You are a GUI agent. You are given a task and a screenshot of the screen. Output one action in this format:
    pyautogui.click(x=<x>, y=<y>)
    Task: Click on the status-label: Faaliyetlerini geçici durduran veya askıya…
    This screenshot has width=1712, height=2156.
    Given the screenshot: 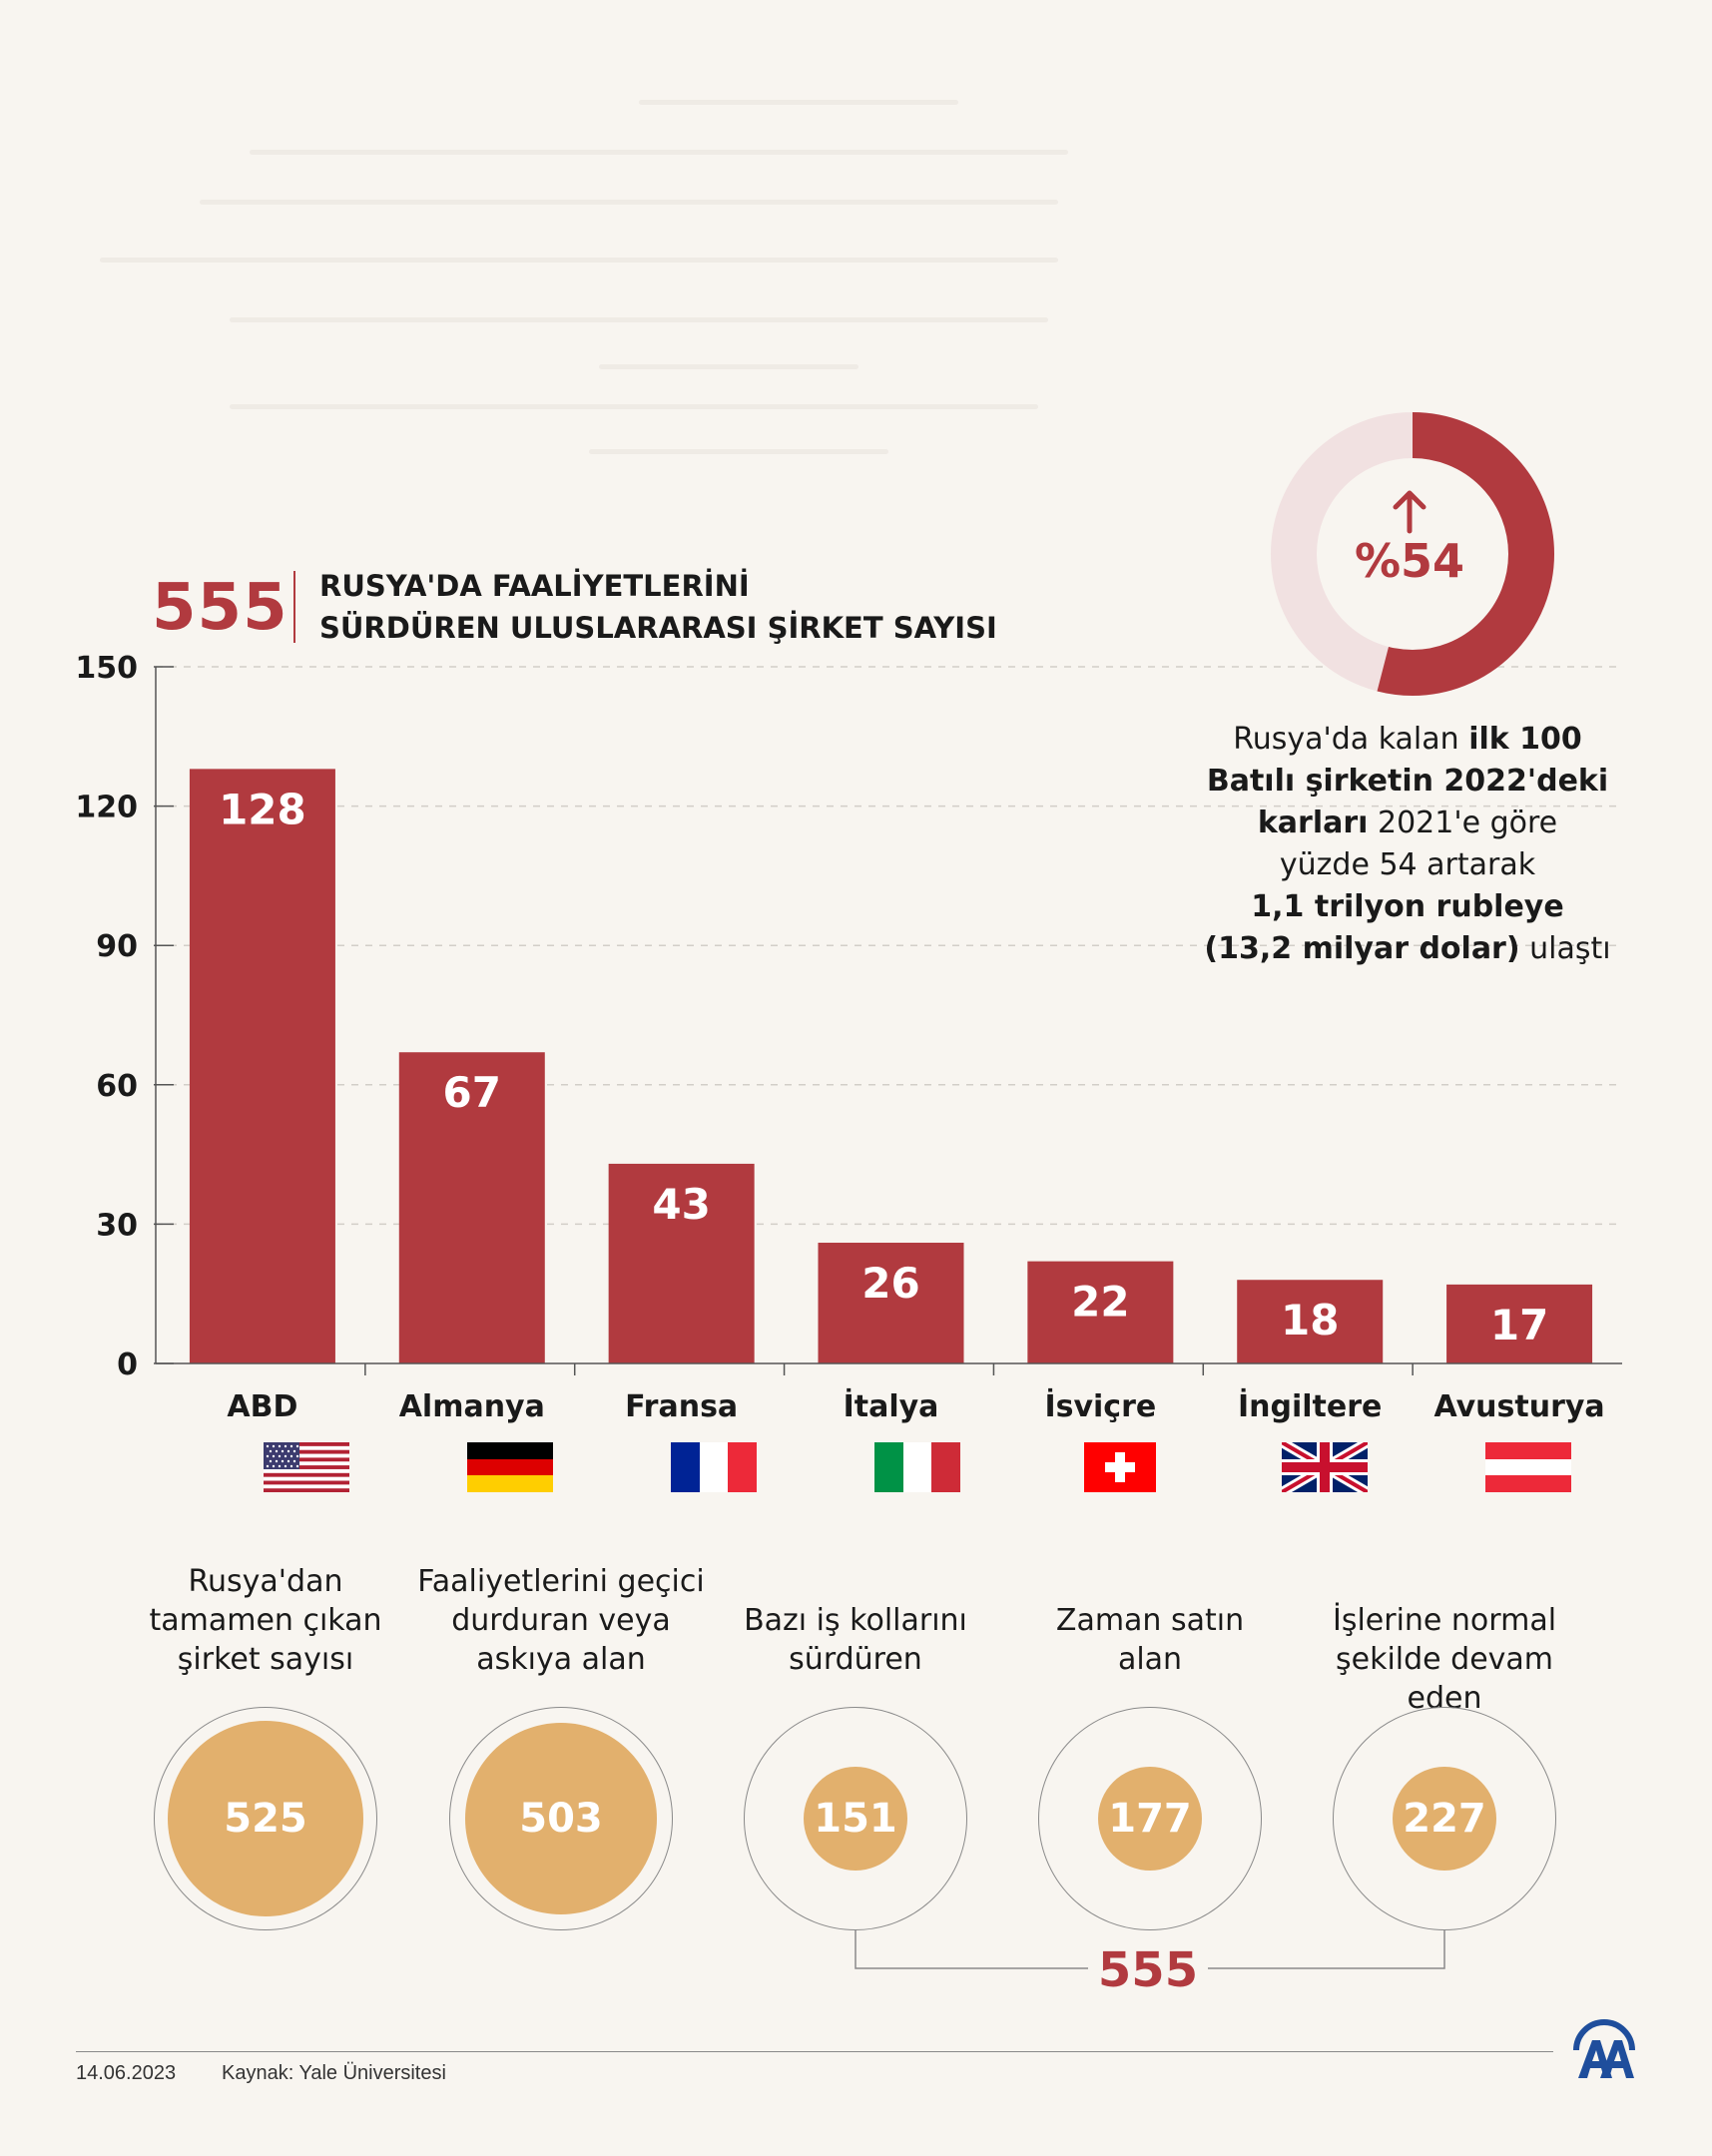 What is the action you would take?
    pyautogui.click(x=561, y=1620)
    